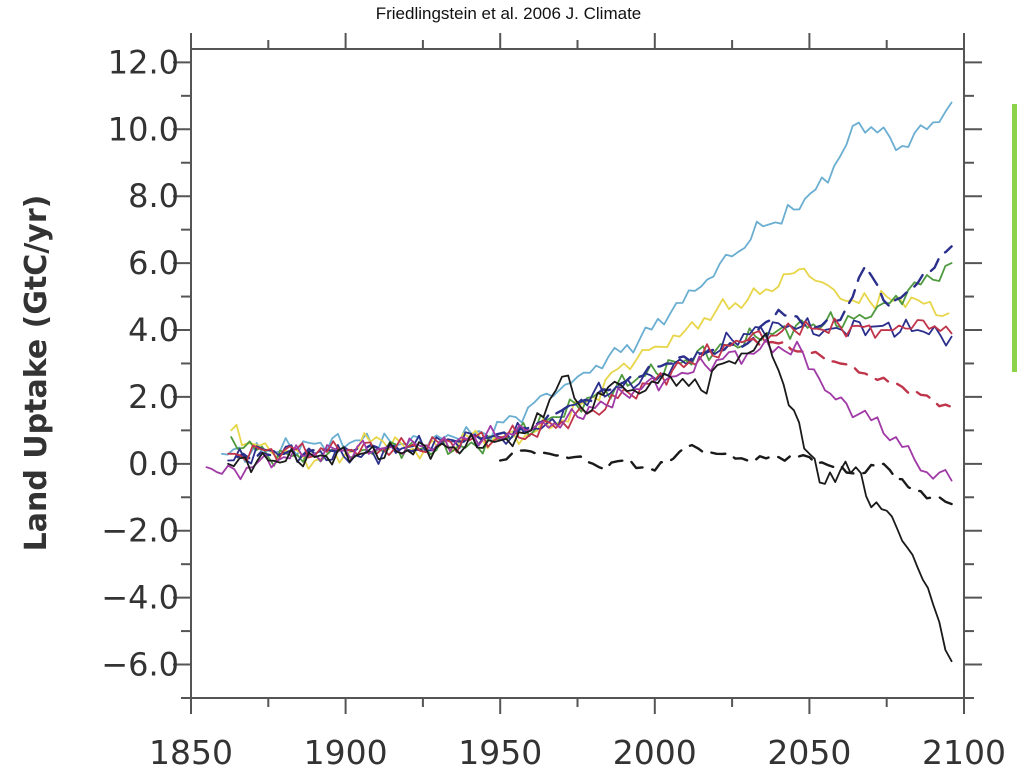 The height and width of the screenshot is (777, 1017). What do you see at coordinates (153, 330) in the screenshot?
I see `y-tick-label: 4.0` at bounding box center [153, 330].